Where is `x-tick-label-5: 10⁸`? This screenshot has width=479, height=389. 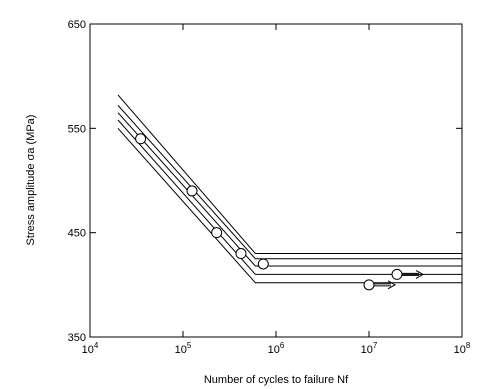 x-tick-label-5: 10⁸ is located at coordinates (462, 348).